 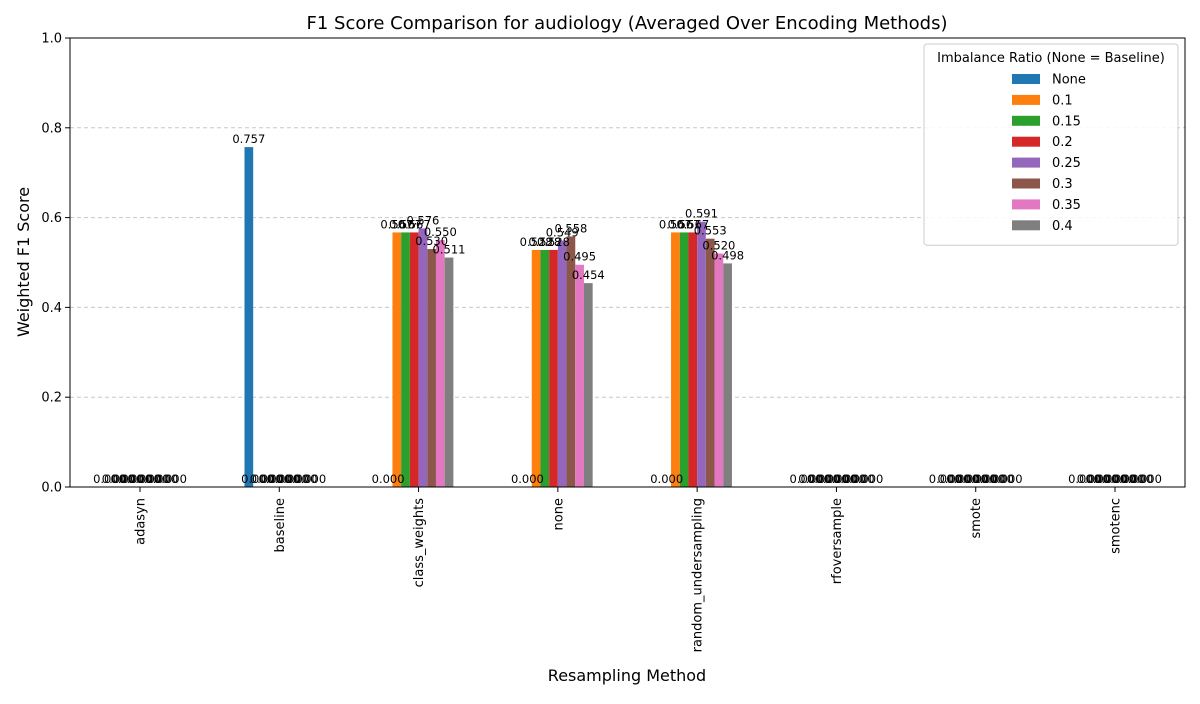 What do you see at coordinates (1116, 526) in the screenshot?
I see `x-tick-label: smotenc` at bounding box center [1116, 526].